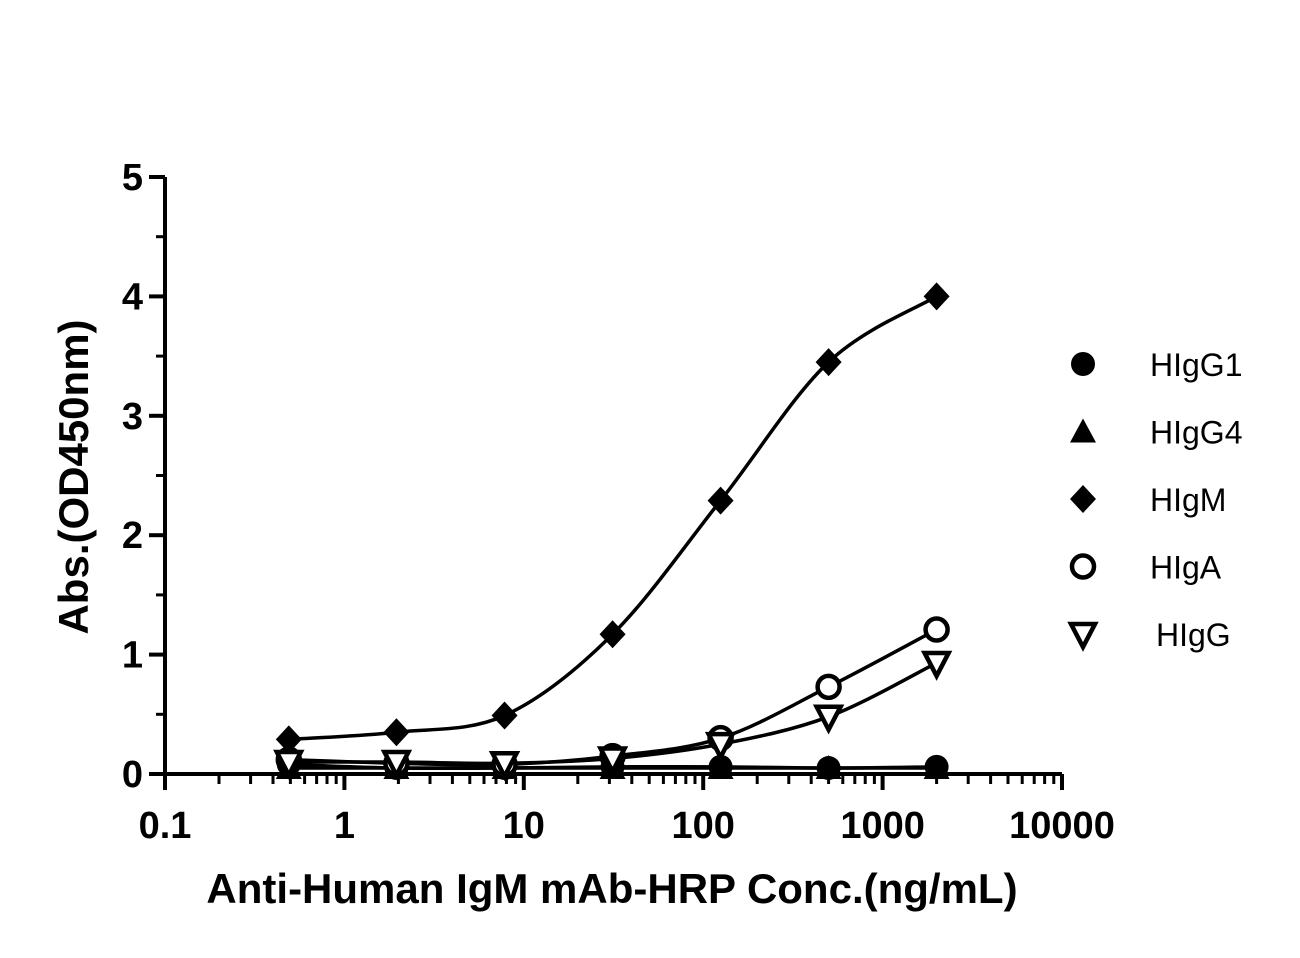 Image resolution: width=1300 pixels, height=958 pixels. Describe the element at coordinates (1188, 500) in the screenshot. I see `legend-label: HIgM` at that location.